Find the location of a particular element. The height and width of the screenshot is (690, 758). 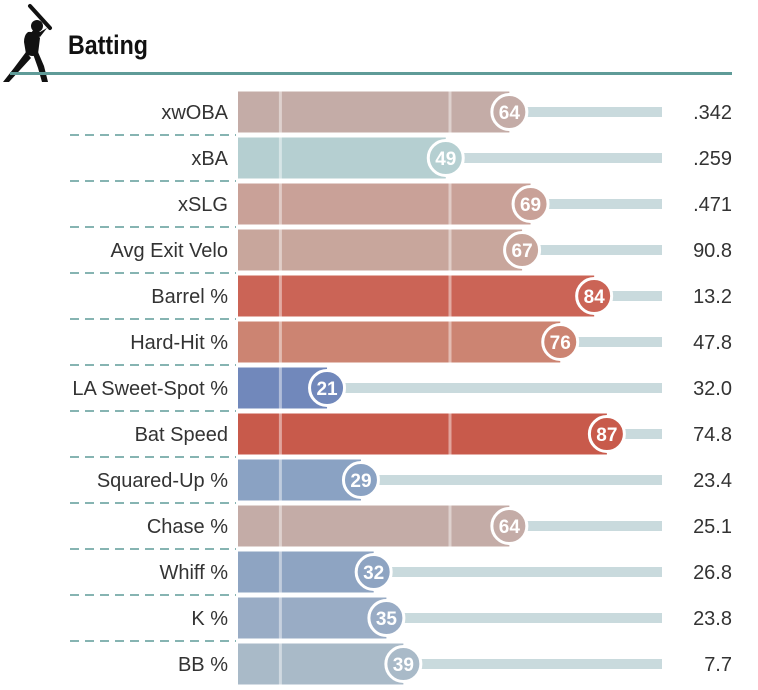

percentile-label: 67 is located at coordinates (522, 251).